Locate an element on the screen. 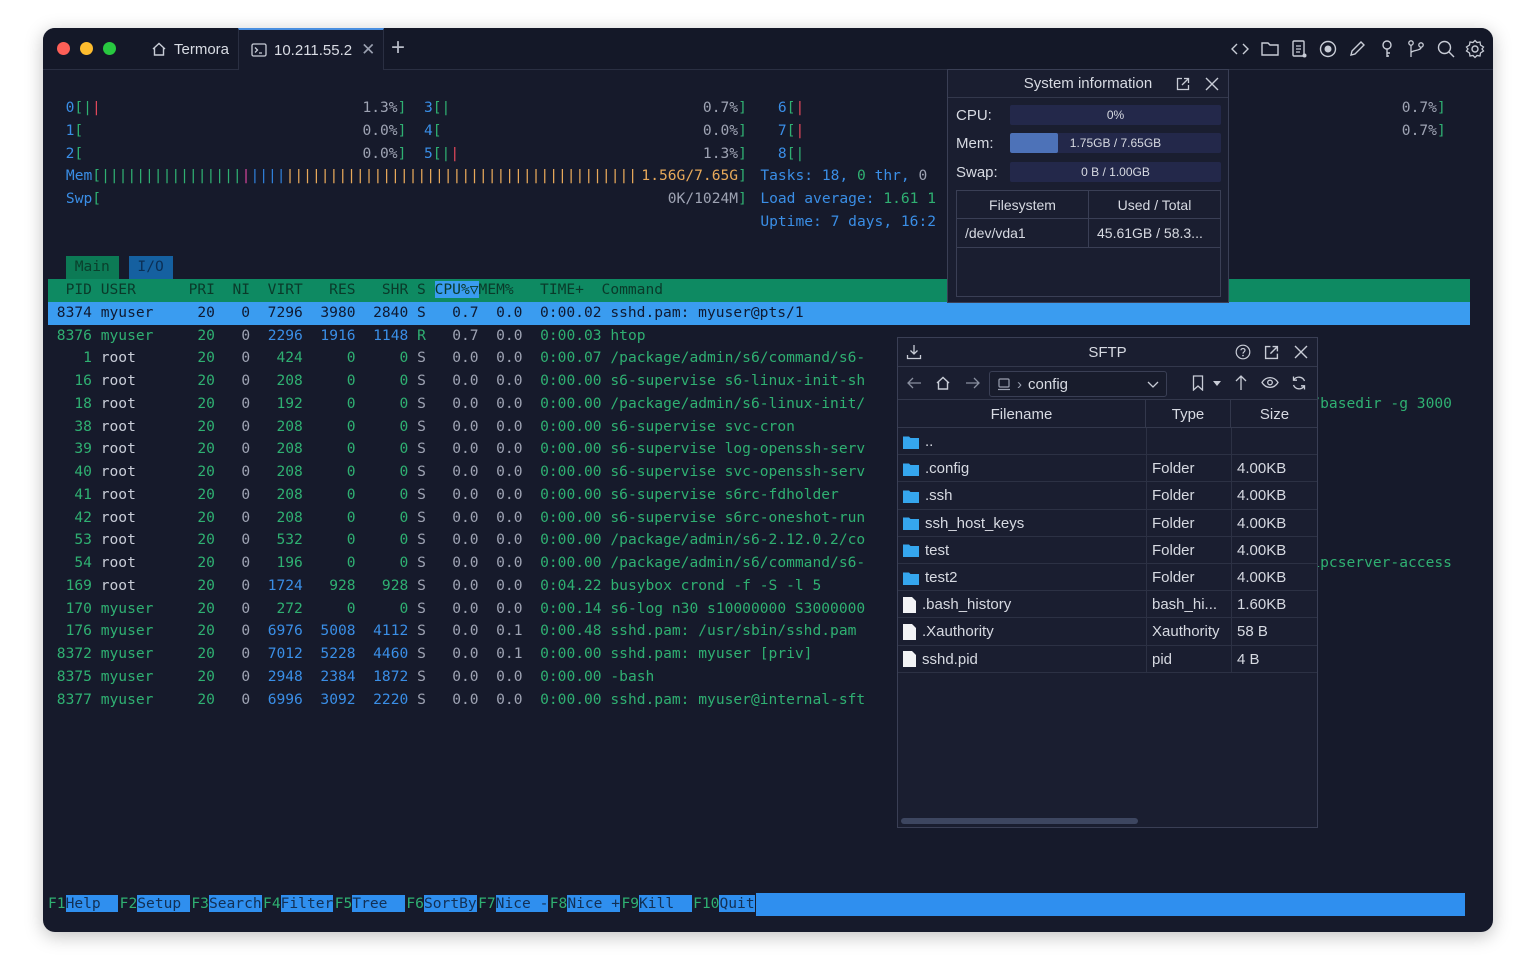 The image size is (1536, 960). git-branch-icon is located at coordinates (1416, 49).